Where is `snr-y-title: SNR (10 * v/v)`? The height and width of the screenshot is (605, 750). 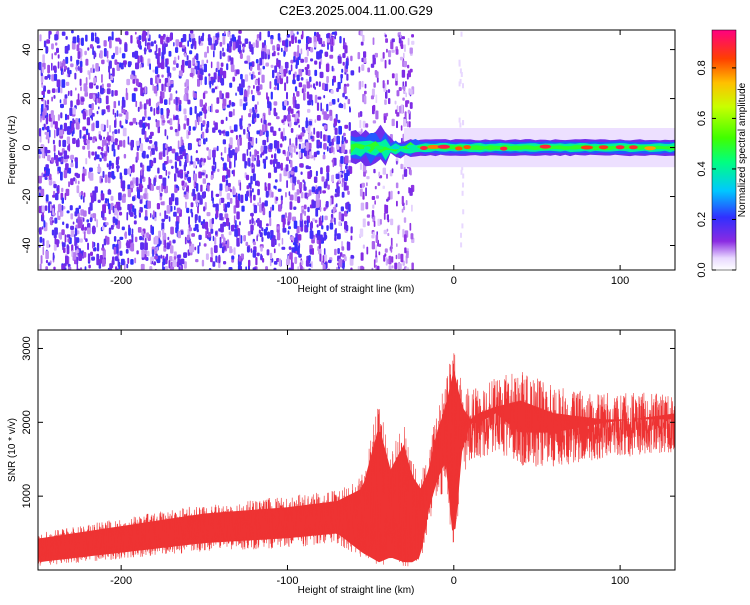
snr-y-title: SNR (10 * v/v) is located at coordinates (12, 450).